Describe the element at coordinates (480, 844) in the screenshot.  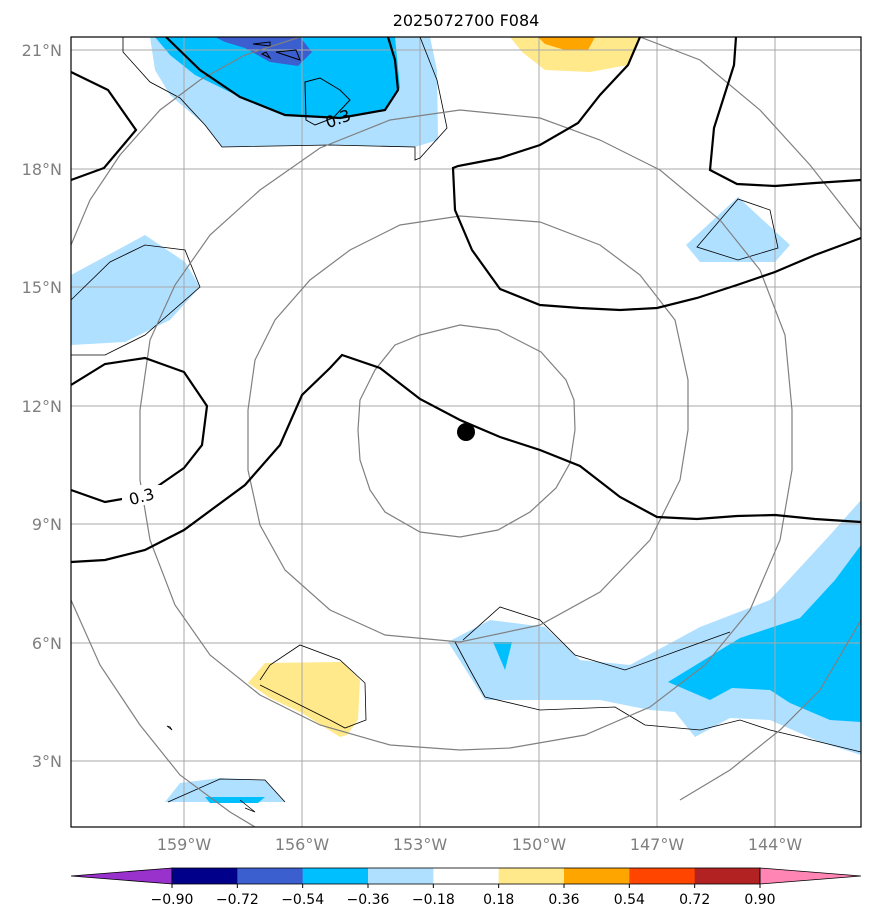
I see `longitude-labels: 159°W 156°W 153°W 150°W 147°W 144°W` at that location.